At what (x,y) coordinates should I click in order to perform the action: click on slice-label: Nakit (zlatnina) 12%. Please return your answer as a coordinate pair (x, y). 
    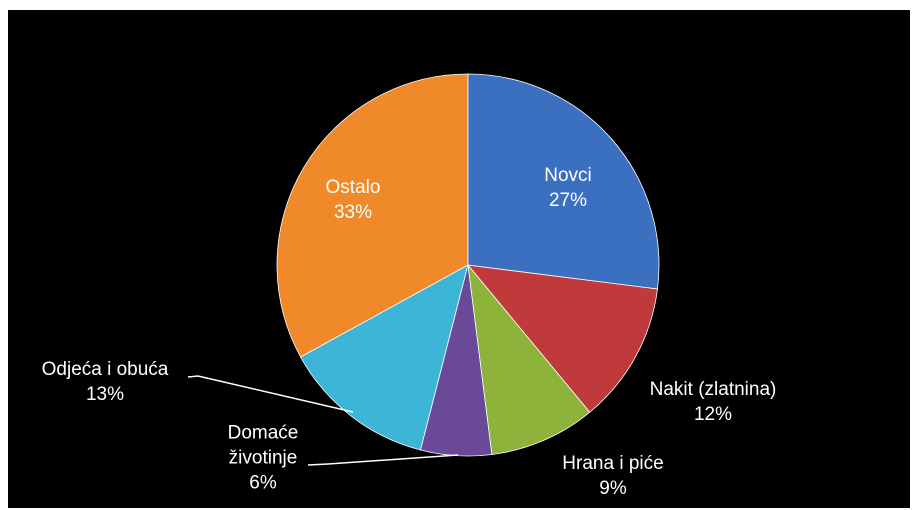
    Looking at the image, I should click on (713, 402).